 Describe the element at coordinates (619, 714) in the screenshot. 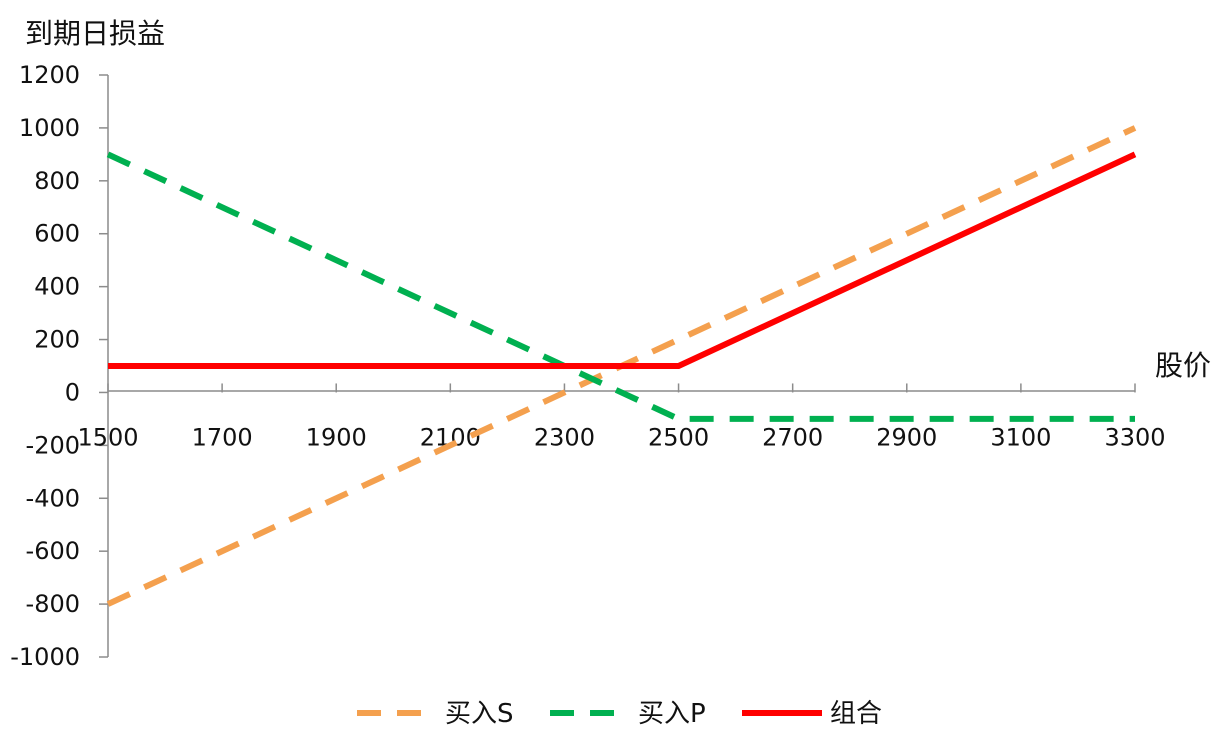

I see `legend: 买入S 买入P 组合` at that location.